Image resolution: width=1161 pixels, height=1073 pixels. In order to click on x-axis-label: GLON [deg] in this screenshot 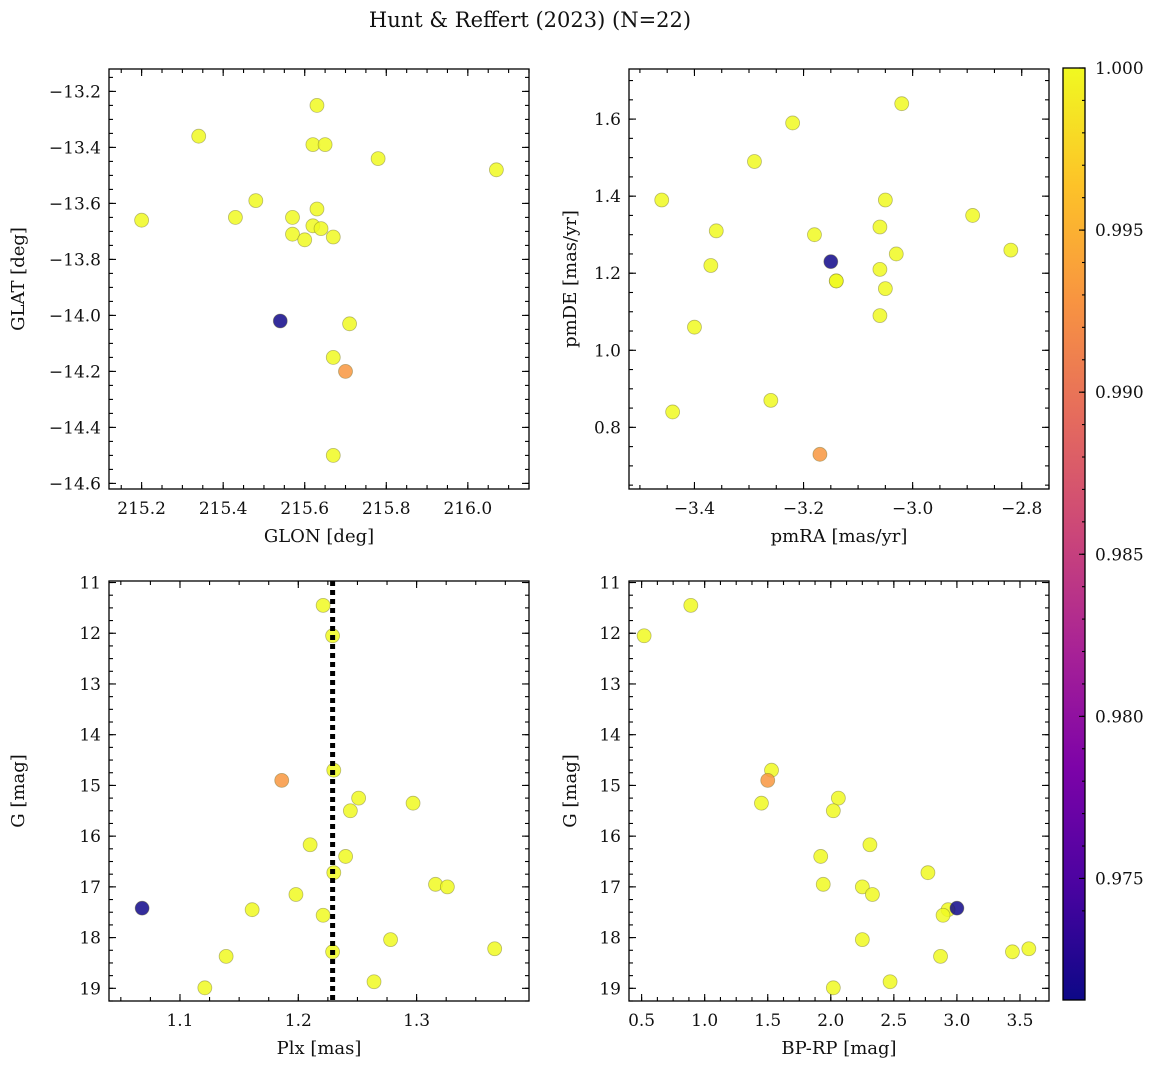, I will do `click(319, 536)`.